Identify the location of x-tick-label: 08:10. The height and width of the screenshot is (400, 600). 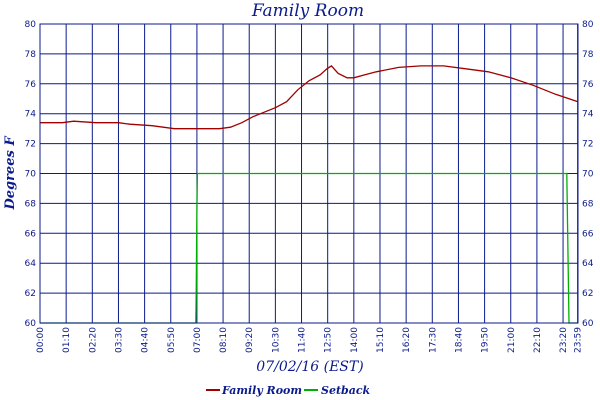
(224, 340).